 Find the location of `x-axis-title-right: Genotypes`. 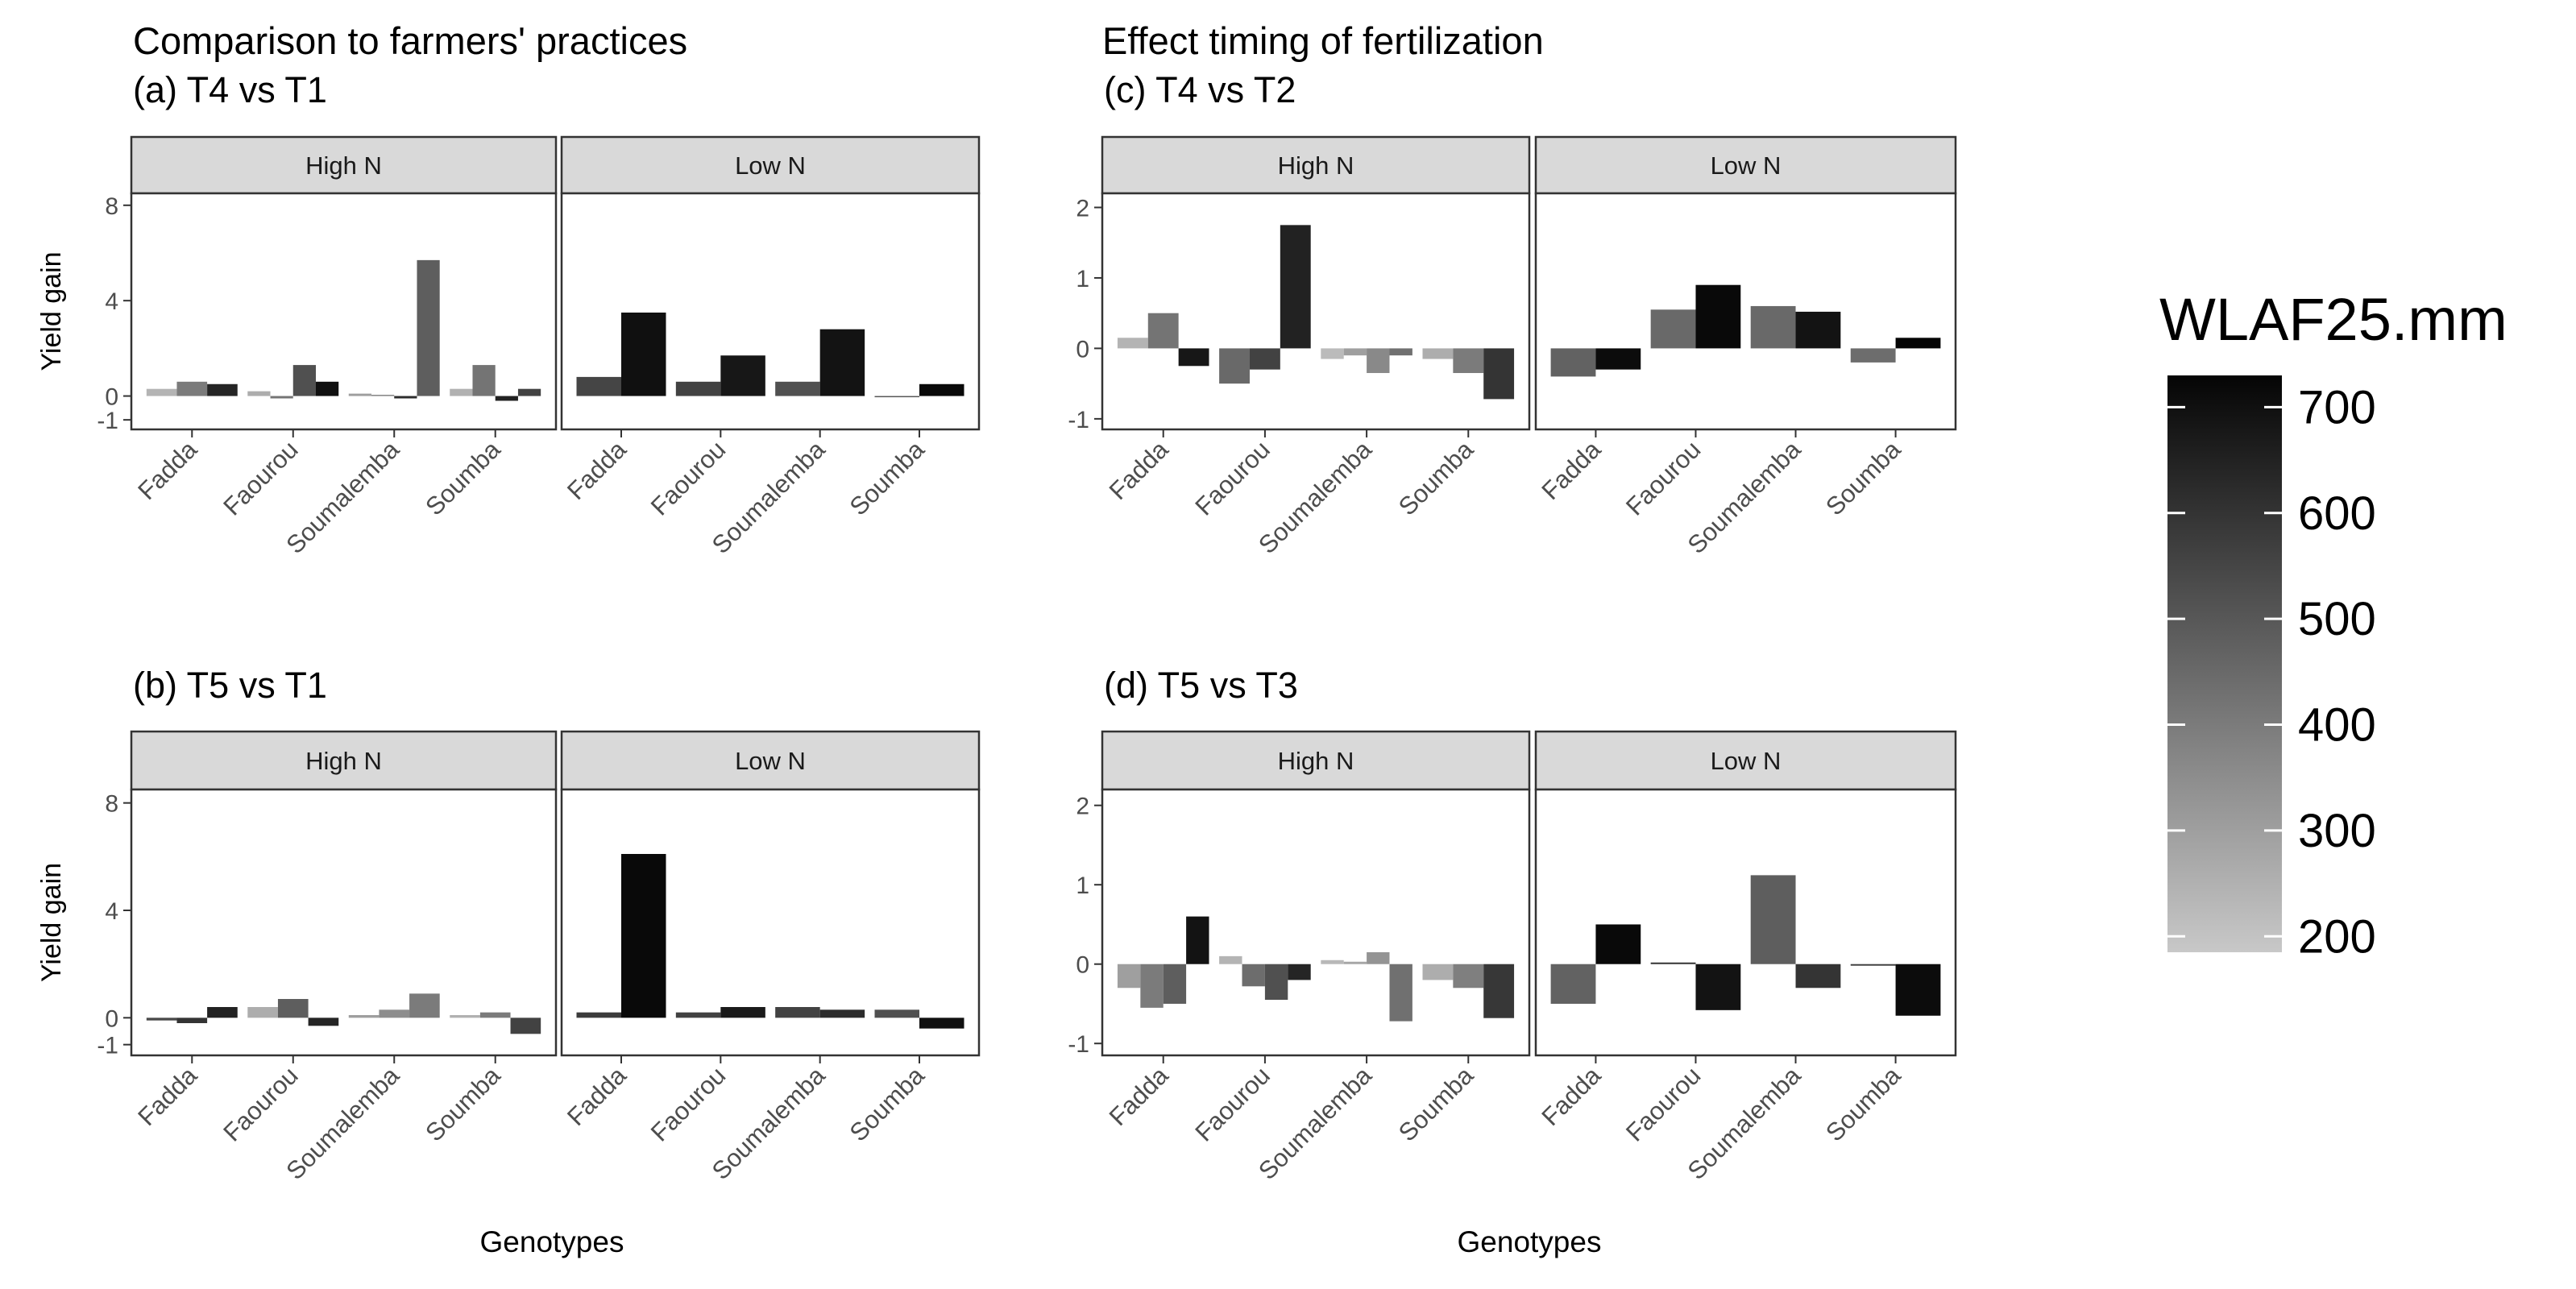

x-axis-title-right: Genotypes is located at coordinates (1530, 1241).